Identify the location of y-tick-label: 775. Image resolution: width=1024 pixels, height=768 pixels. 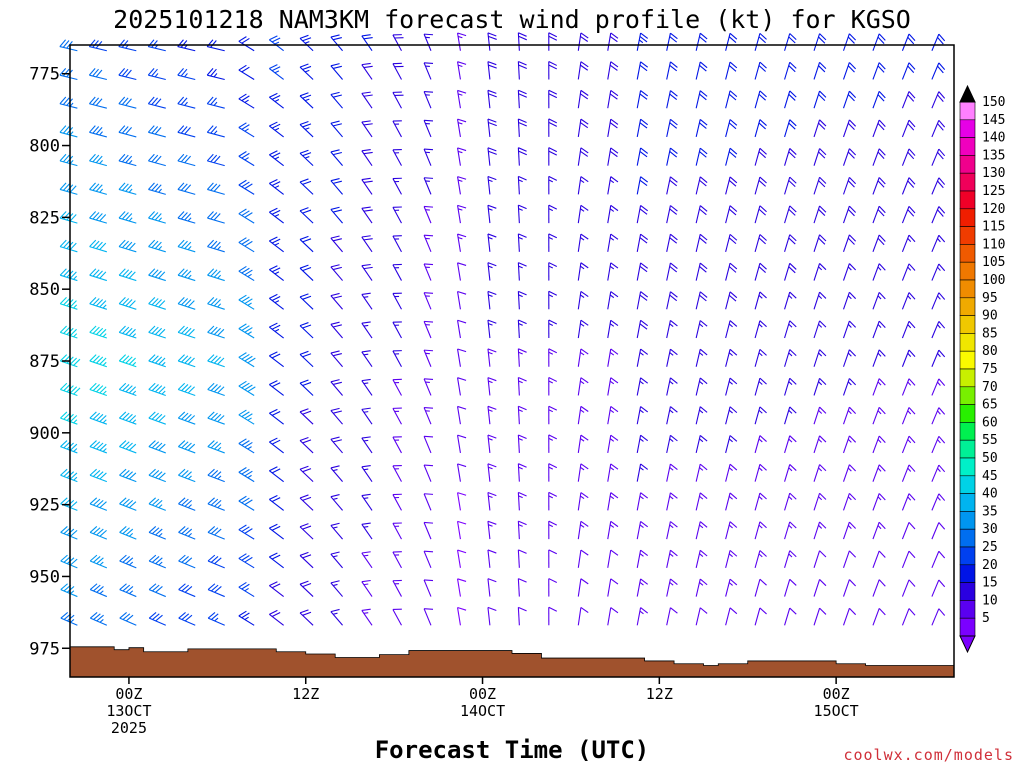
(44, 75).